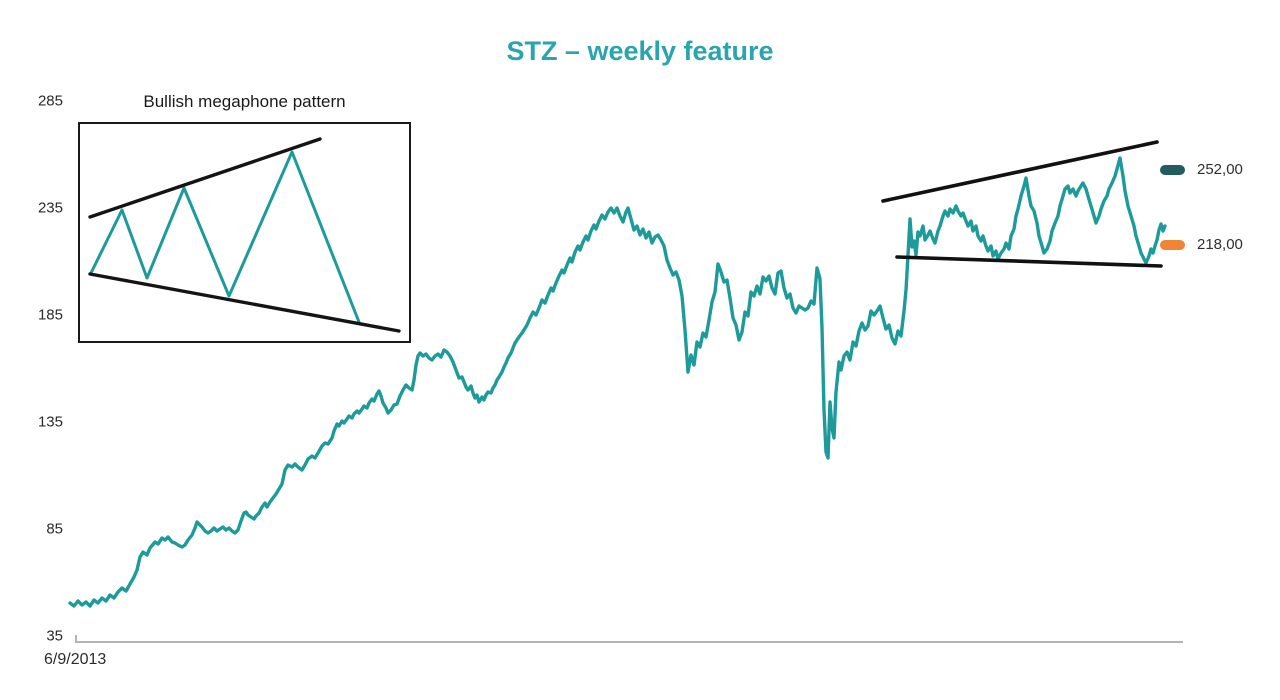 This screenshot has height=700, width=1280. Describe the element at coordinates (1220, 244) in the screenshot. I see `price-level-label: 218,00` at that location.